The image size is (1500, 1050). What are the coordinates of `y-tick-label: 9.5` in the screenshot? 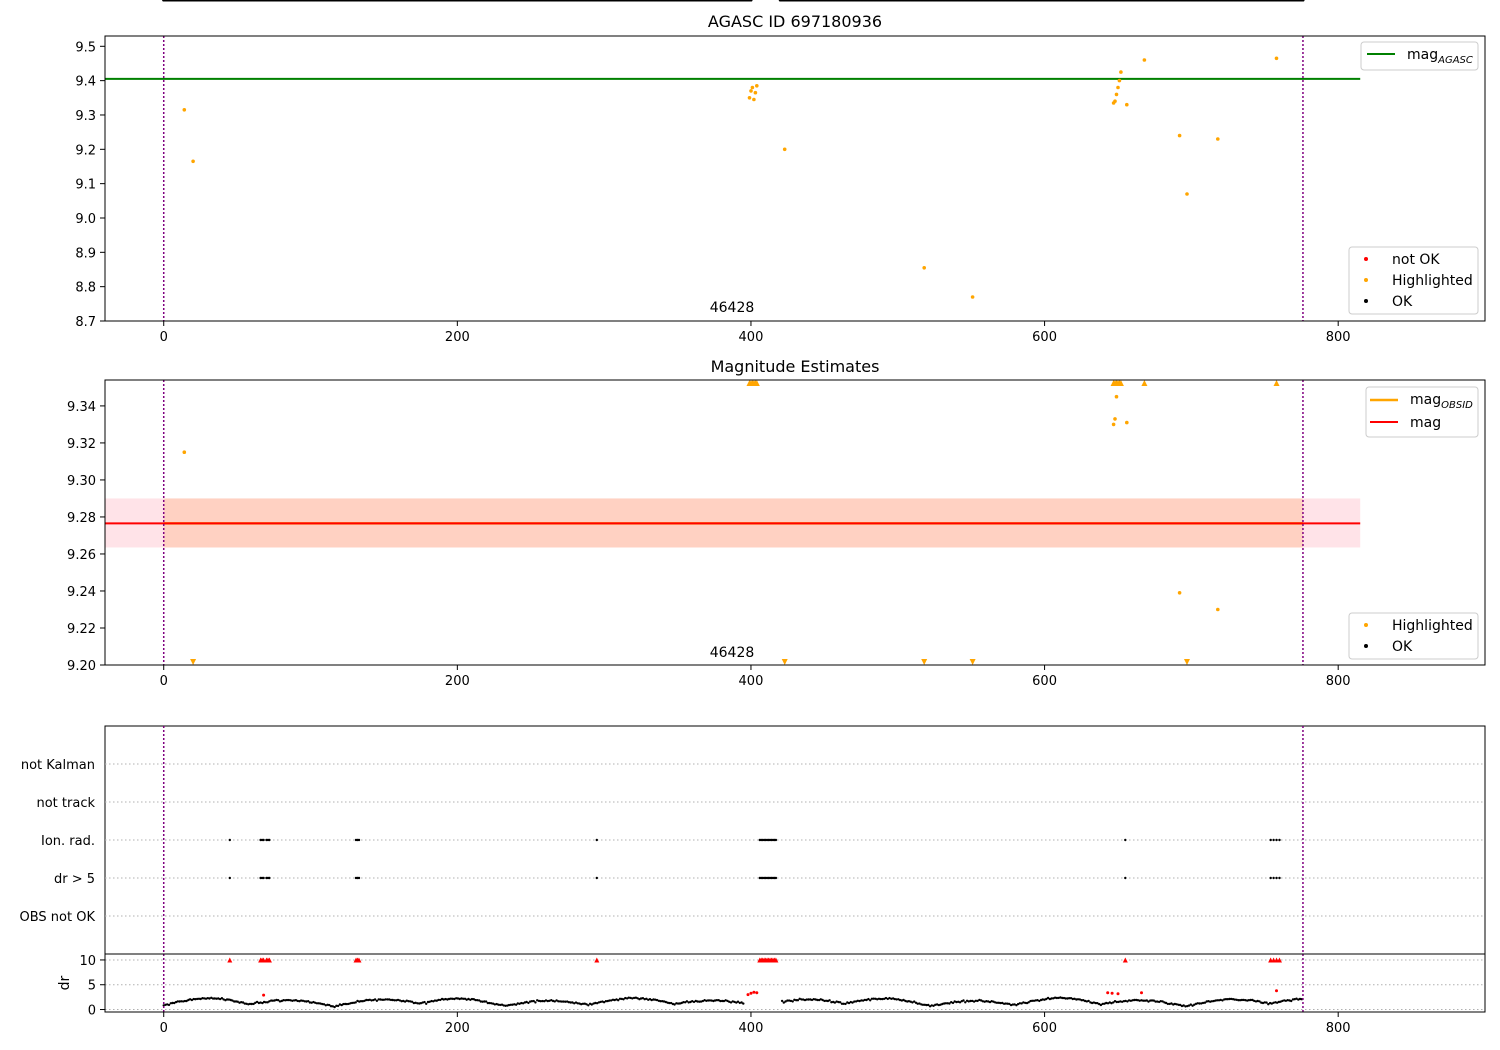 It's located at (85, 47).